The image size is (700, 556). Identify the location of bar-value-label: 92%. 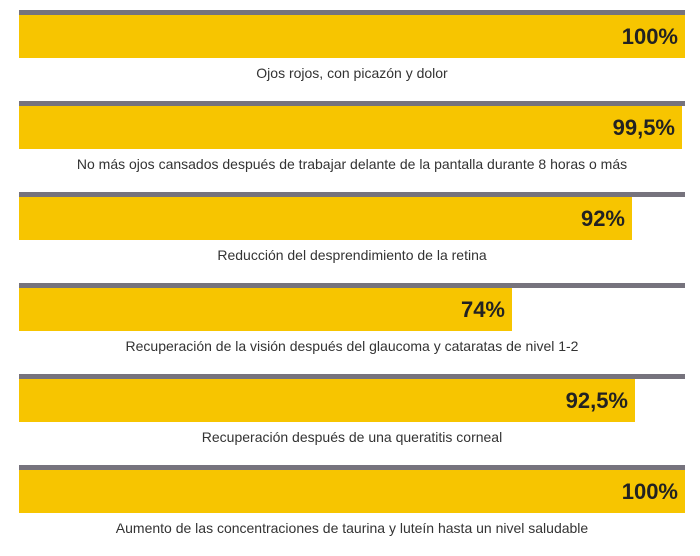
(602, 218).